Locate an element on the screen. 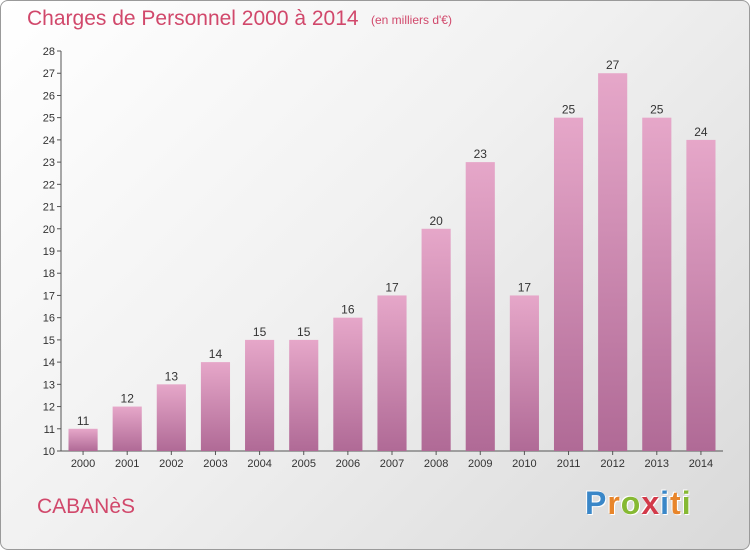 This screenshot has width=750, height=550. bar-2010 is located at coordinates (524, 373).